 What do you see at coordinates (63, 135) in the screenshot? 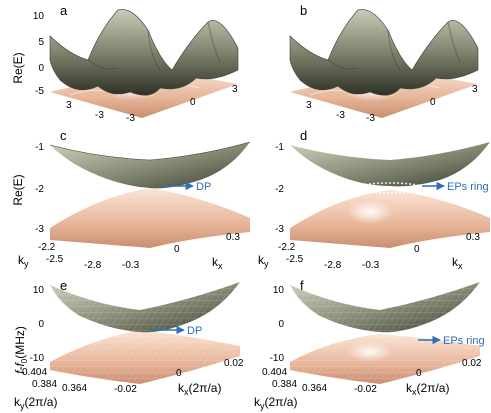
I see `panel-letter: c` at bounding box center [63, 135].